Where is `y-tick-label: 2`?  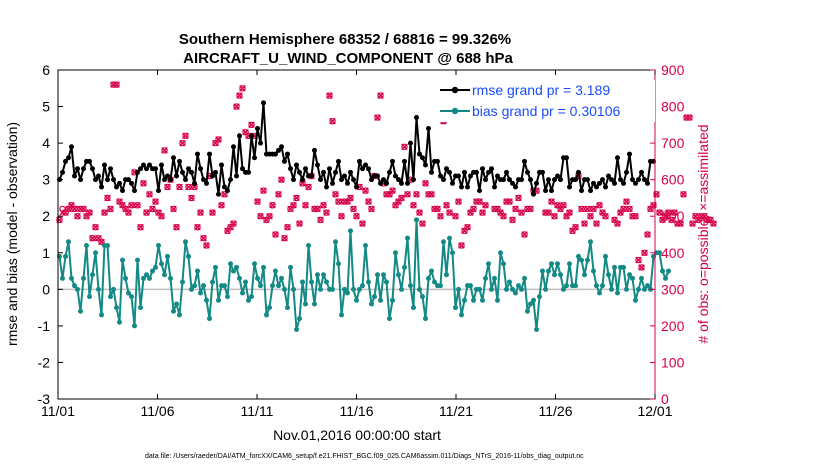
y-tick-label: 2 is located at coordinates (46, 216).